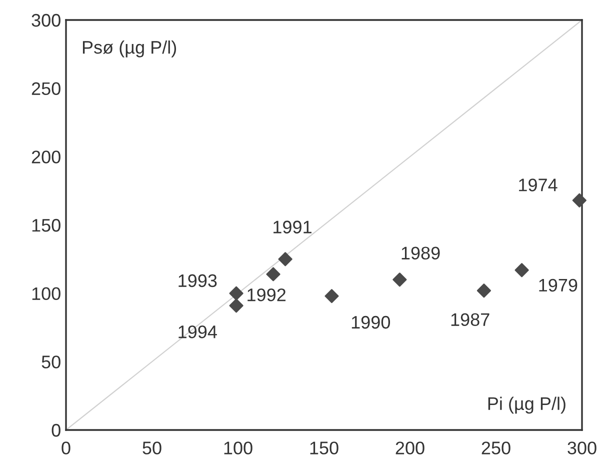 The width and height of the screenshot is (611, 463). What do you see at coordinates (496, 448) in the screenshot?
I see `x-tick-label: 250` at bounding box center [496, 448].